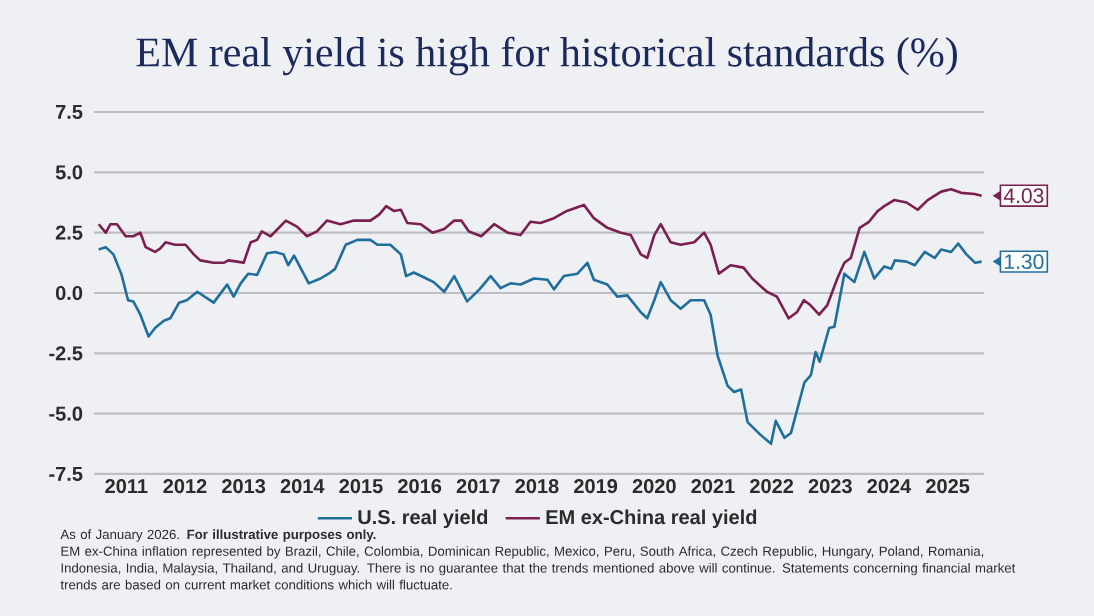 This screenshot has width=1094, height=616. Describe the element at coordinates (69, 112) in the screenshot. I see `y-tick-label: 7.5` at that location.